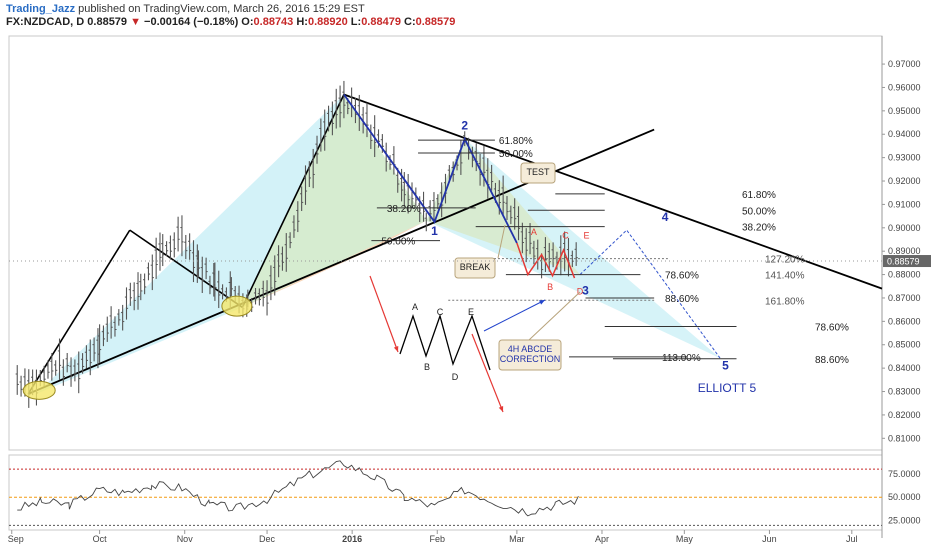 The image size is (932, 550). What do you see at coordinates (725, 365) in the screenshot?
I see `wave-label-5: 5` at bounding box center [725, 365].